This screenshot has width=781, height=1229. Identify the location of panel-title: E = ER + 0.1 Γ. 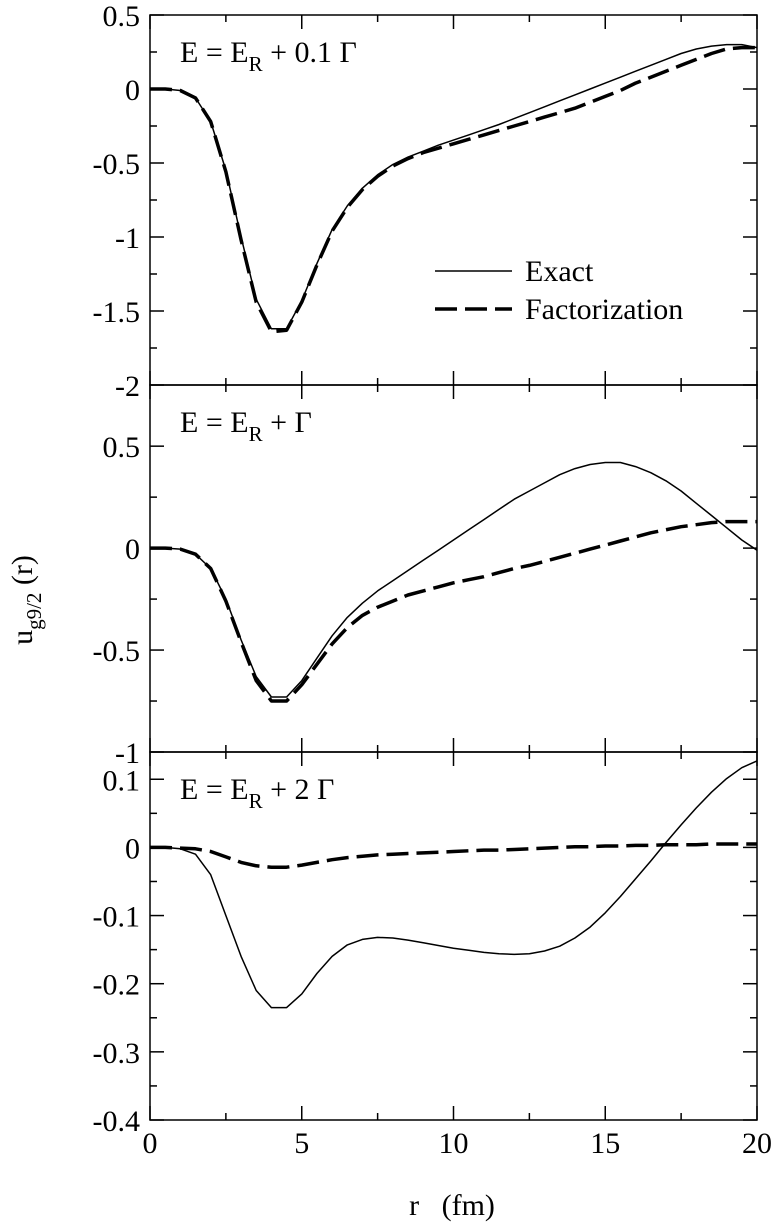
(268, 56).